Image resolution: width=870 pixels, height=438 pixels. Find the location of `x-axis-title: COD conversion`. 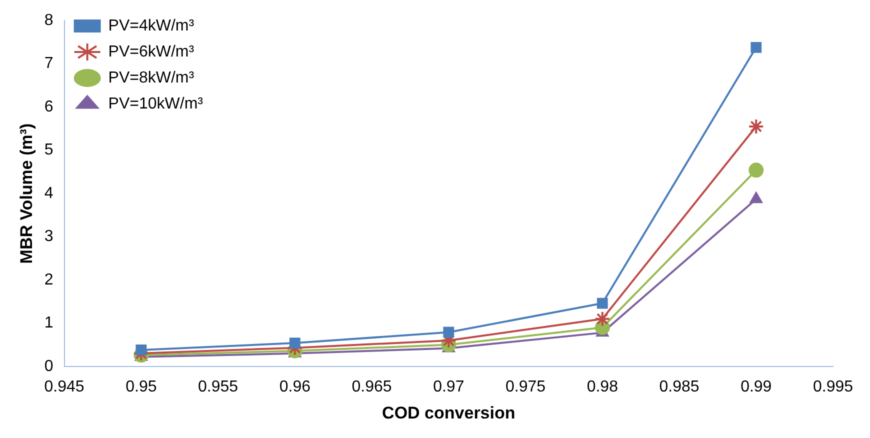

x-axis-title: COD conversion is located at coordinates (449, 412).